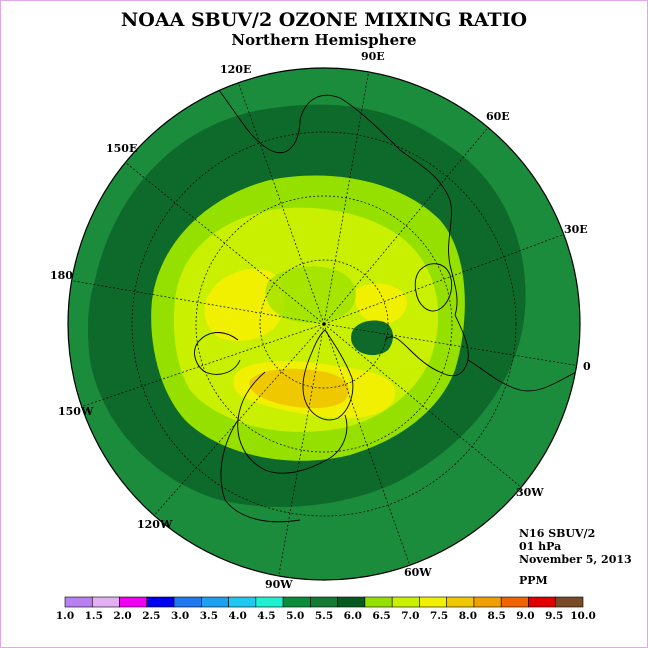  Describe the element at coordinates (279, 584) in the screenshot. I see `lon-label-90w: 90W` at that location.